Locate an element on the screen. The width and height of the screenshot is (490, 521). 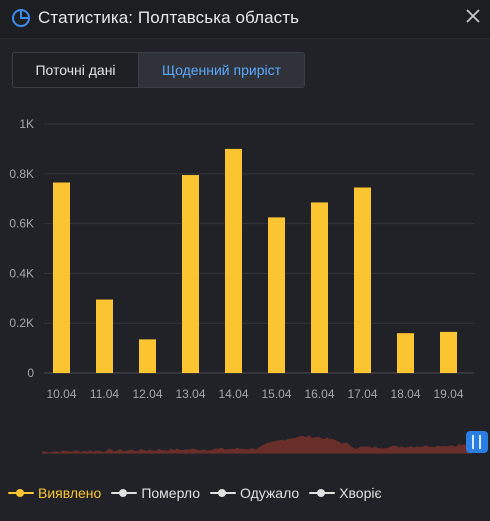
x-tick-label: 16.04 is located at coordinates (319, 394).